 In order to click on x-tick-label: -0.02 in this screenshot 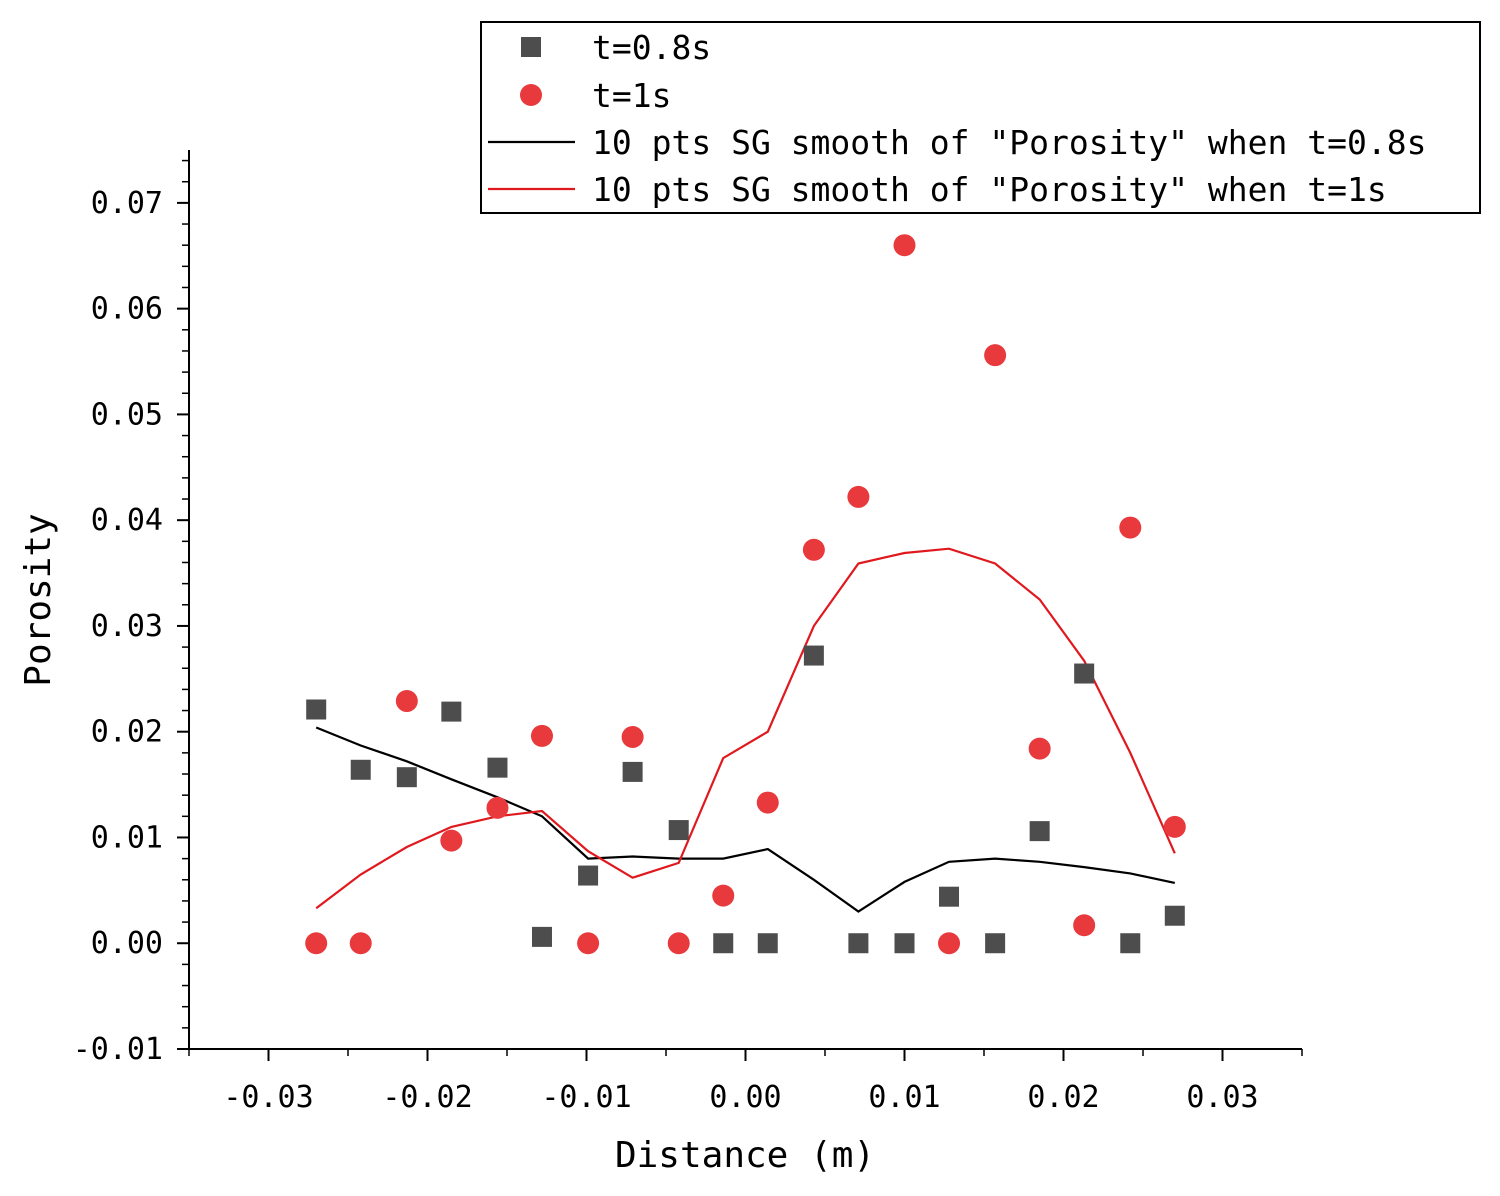, I will do `click(427, 1097)`.